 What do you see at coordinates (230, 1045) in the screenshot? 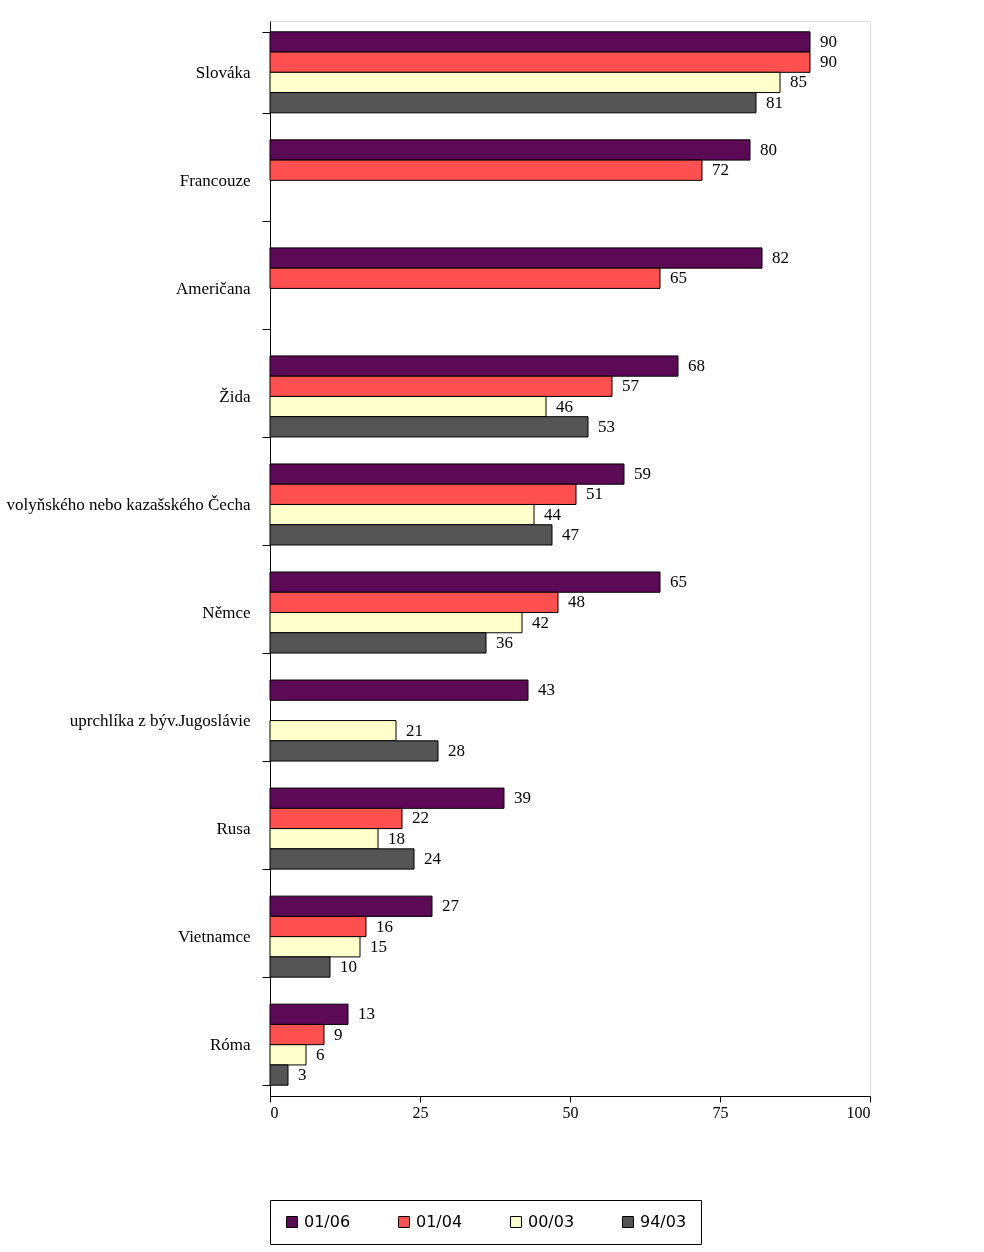
I see `y-tick-label: Róma` at bounding box center [230, 1045].